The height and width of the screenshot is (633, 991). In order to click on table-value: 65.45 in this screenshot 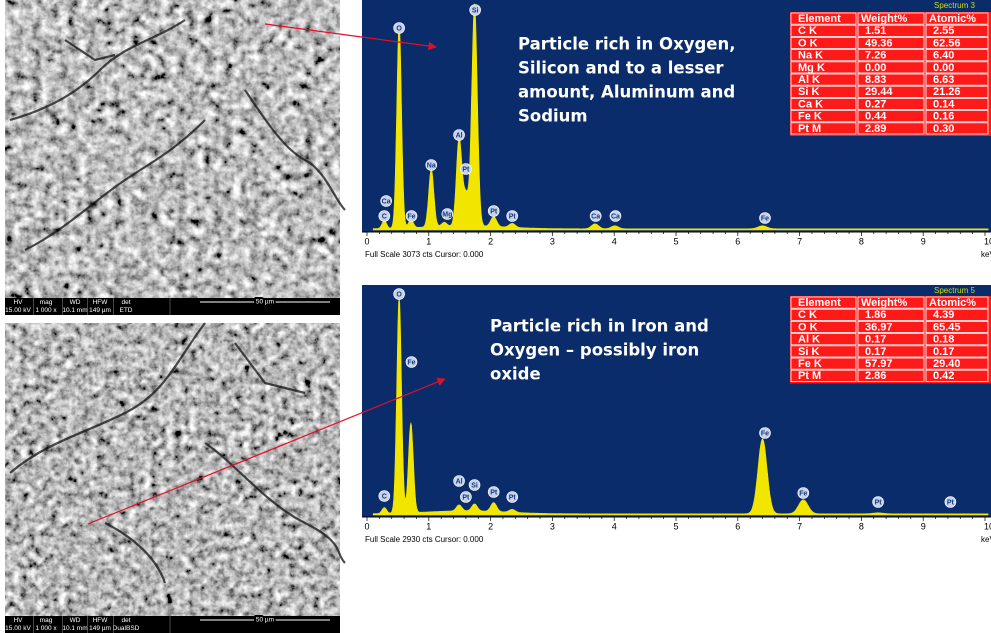, I will do `click(947, 327)`.